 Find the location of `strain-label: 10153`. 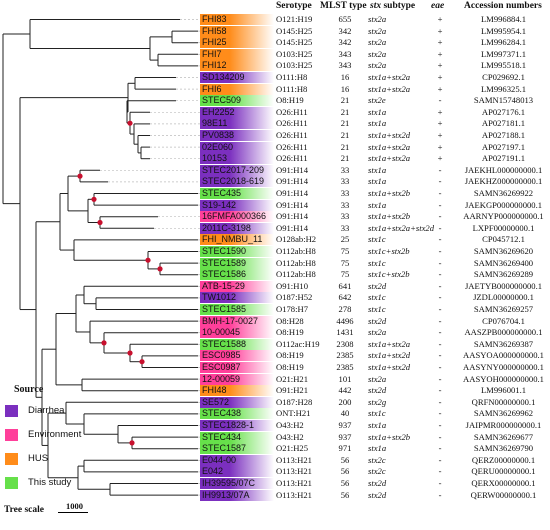

strain-label: 10153 is located at coordinates (237, 159).